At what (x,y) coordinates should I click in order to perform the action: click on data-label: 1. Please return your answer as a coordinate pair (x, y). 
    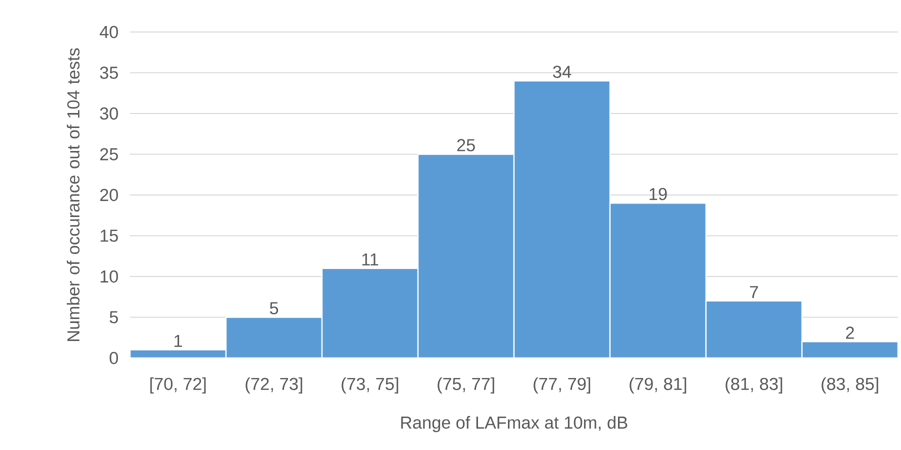
    Looking at the image, I should click on (178, 340).